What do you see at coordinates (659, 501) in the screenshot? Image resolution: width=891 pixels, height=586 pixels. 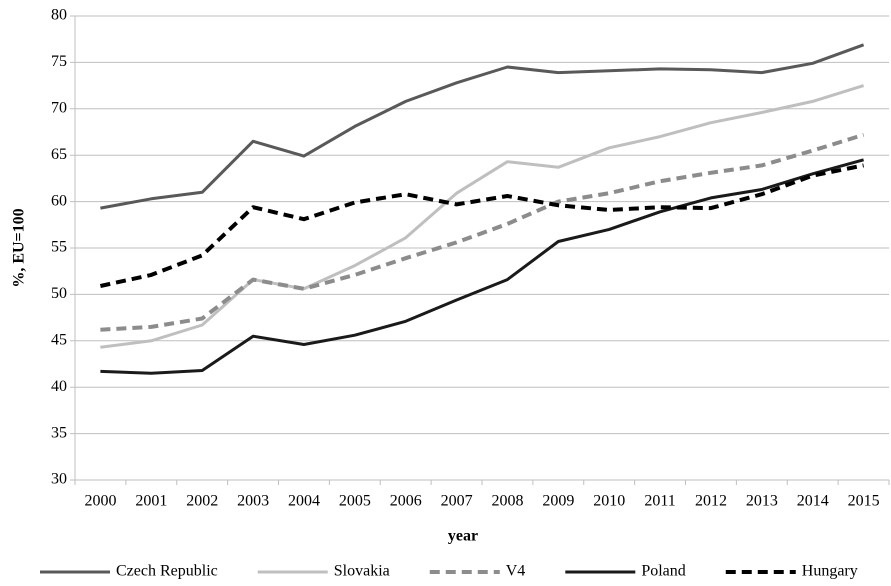 I see `x-tick-label: 2011` at bounding box center [659, 501].